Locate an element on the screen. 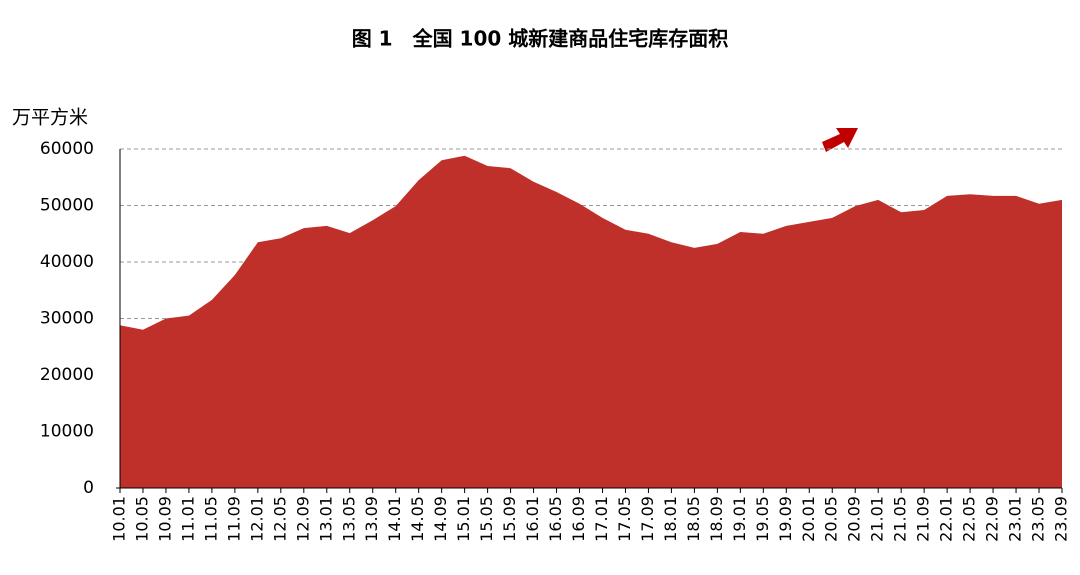 This screenshot has width=1080, height=575. x-tick-label: 17.09 is located at coordinates (647, 519).